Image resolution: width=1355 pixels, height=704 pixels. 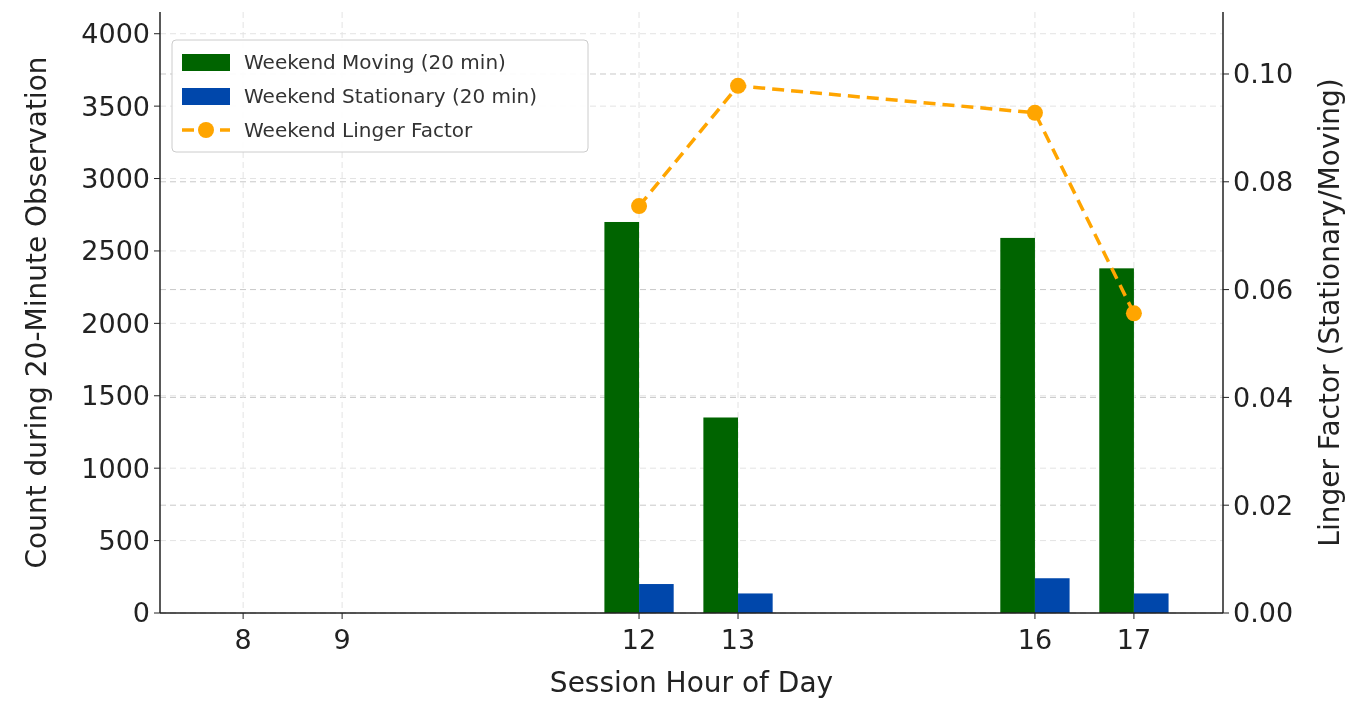 What do you see at coordinates (115, 251) in the screenshot?
I see `y-tick-label: 2500` at bounding box center [115, 251].